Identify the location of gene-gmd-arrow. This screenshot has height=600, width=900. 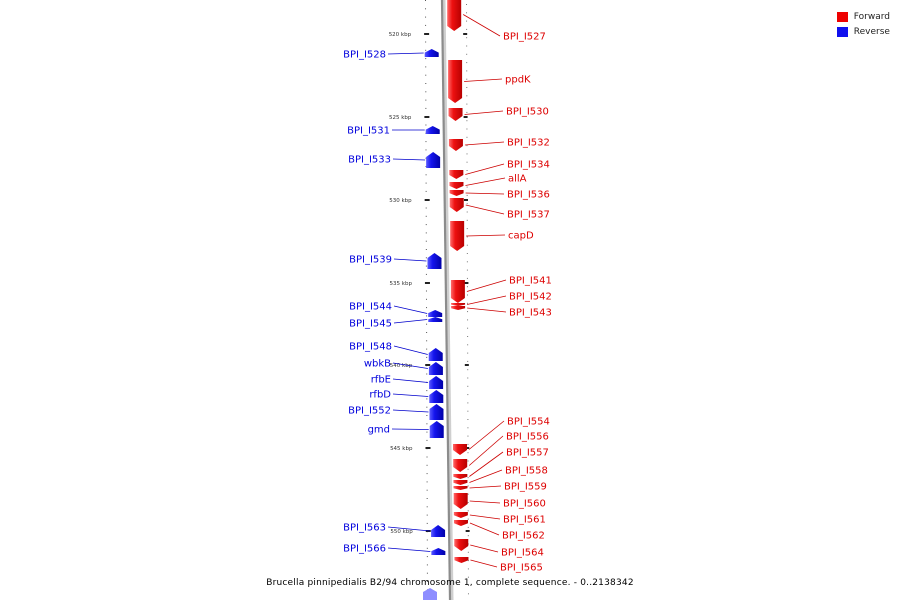
(436, 429).